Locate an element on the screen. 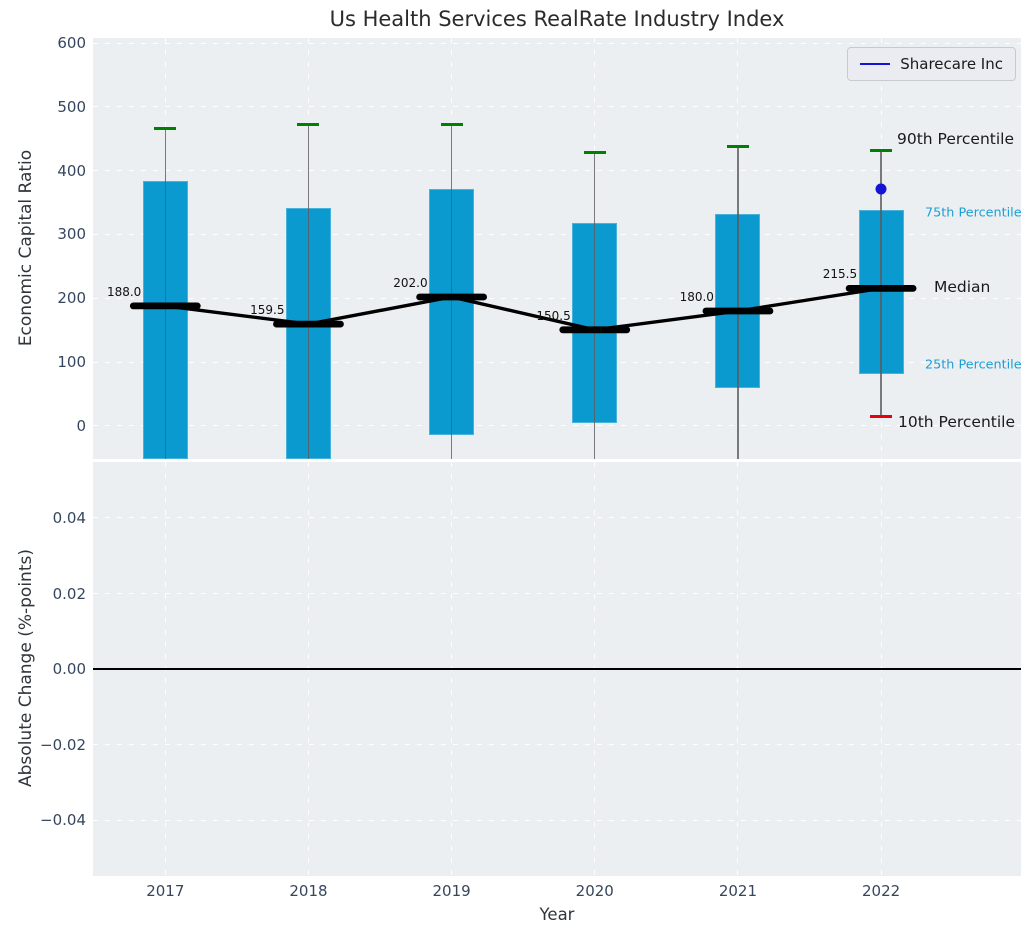 The image size is (1034, 942). percentile-annotation: 75th Percentile is located at coordinates (973, 213).